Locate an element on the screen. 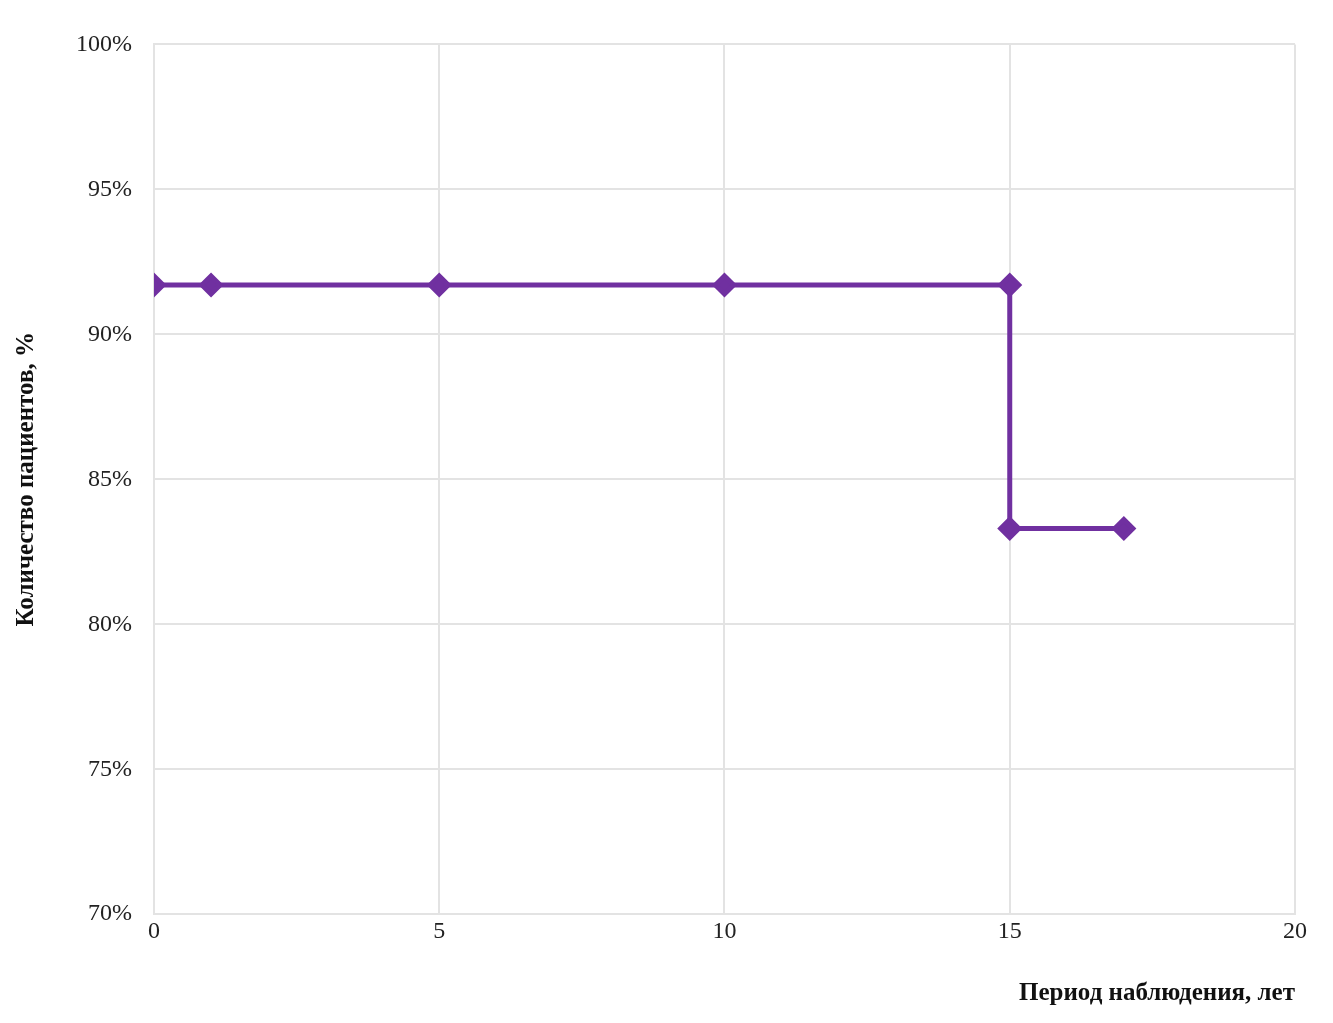  x-axis-title: Период наблюдения, лет is located at coordinates (1157, 992).